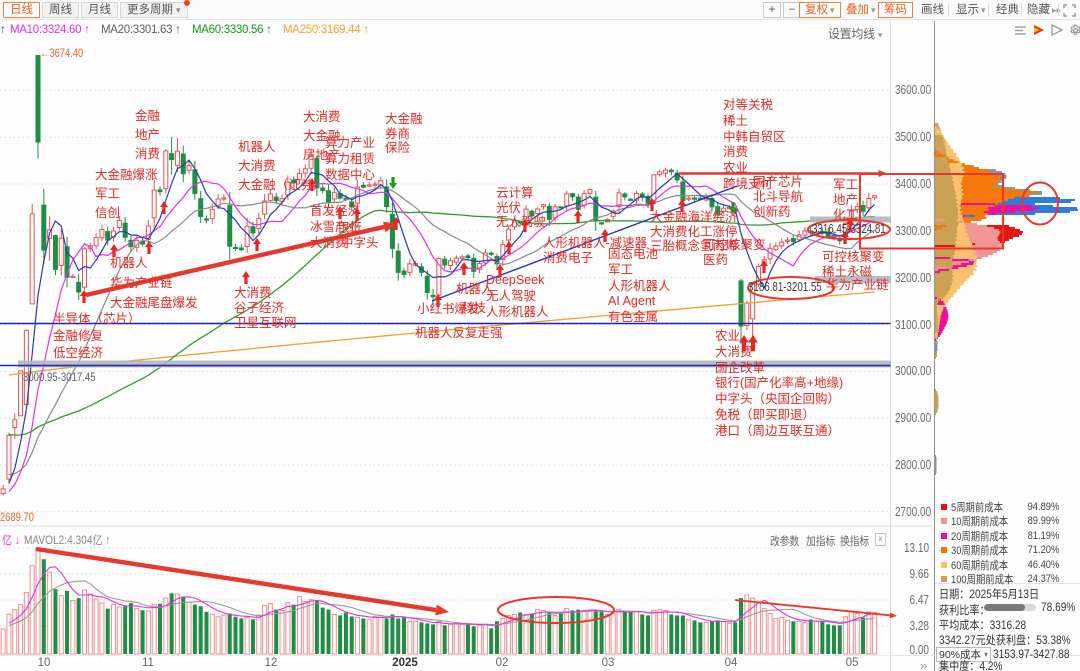  I want to click on tab-more-periods: 更多周期 ▾, so click(155, 9).